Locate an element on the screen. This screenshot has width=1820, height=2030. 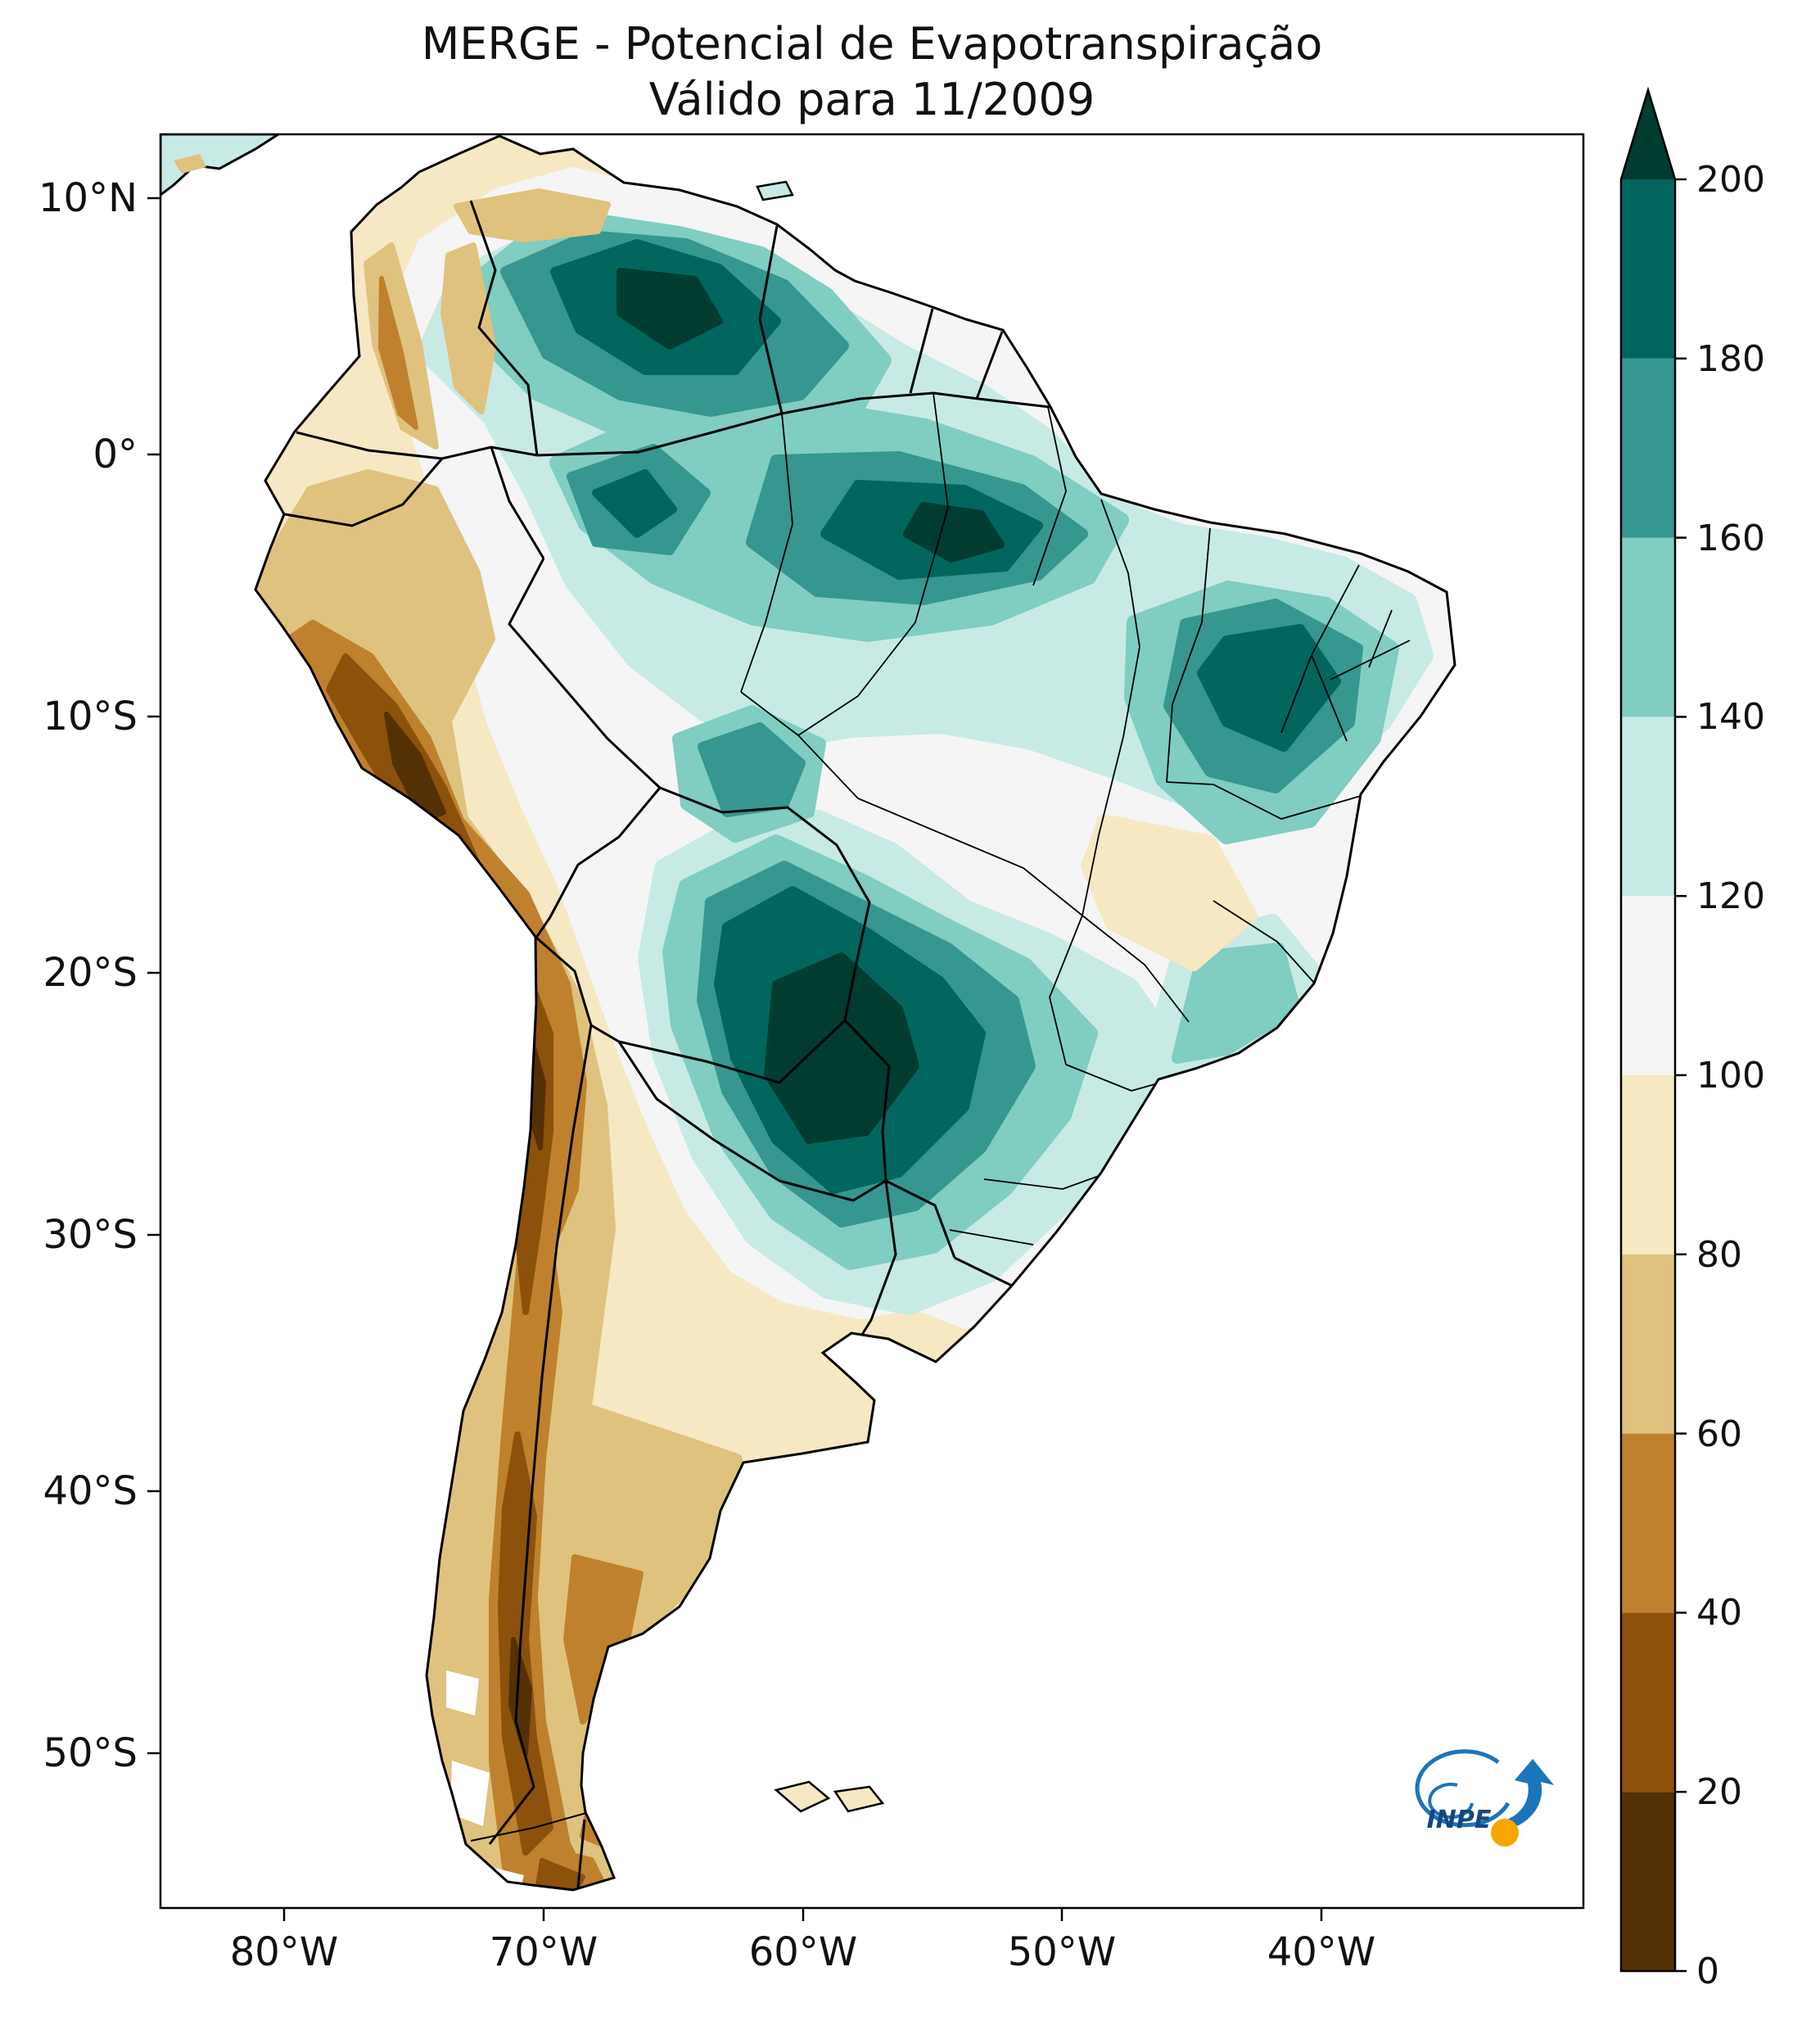
trinidad-island is located at coordinates (775, 190).